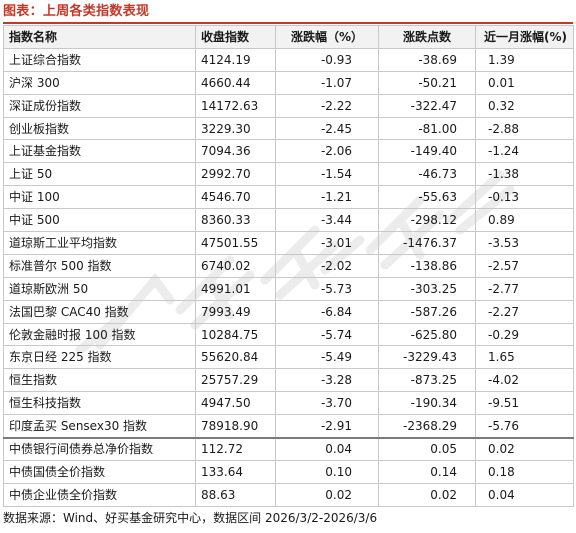  What do you see at coordinates (427, 403) in the screenshot?
I see `cell-pts: -190.34` at bounding box center [427, 403].